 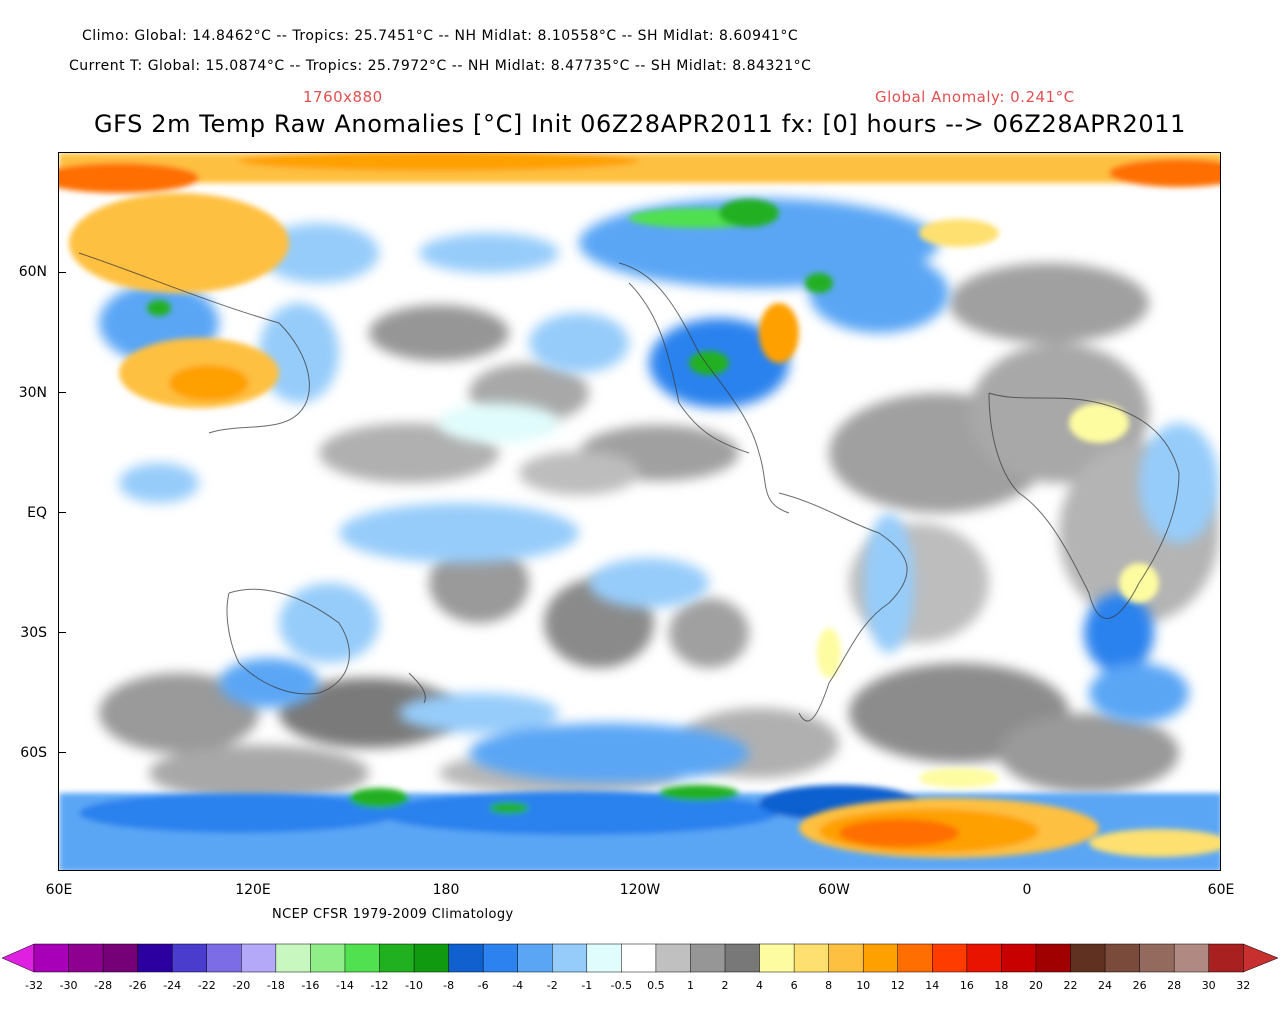 I want to click on colorbar-label: -16, so click(x=310, y=985).